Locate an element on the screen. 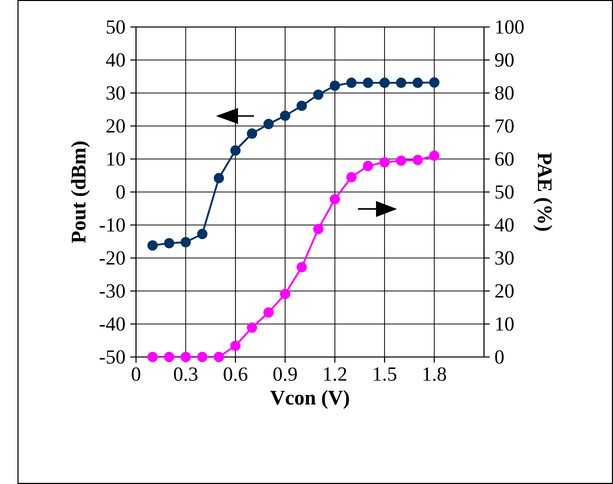 The image size is (613, 484). x-tick-label: 1.2 is located at coordinates (335, 374).